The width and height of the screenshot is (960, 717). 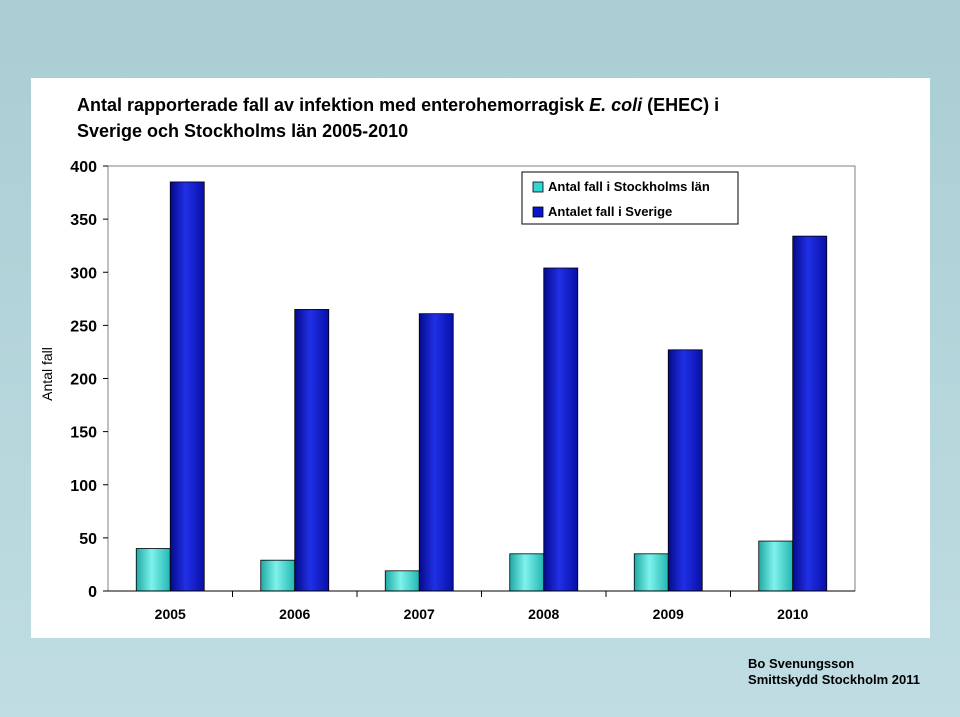 I want to click on legend-label-sverige: Antalet fall i Sverige, so click(x=610, y=211).